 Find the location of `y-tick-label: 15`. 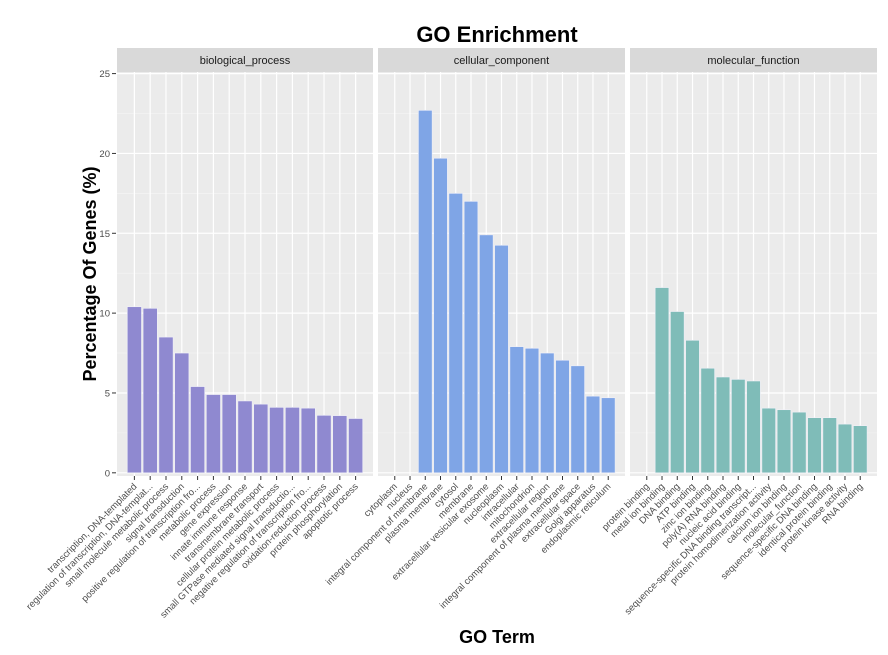

y-tick-label: 15 is located at coordinates (104, 234).